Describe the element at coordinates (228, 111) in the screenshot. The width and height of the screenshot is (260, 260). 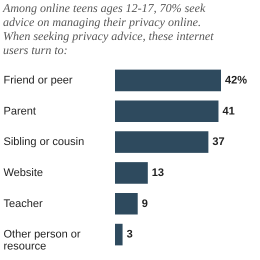
I see `data-label: 41` at that location.